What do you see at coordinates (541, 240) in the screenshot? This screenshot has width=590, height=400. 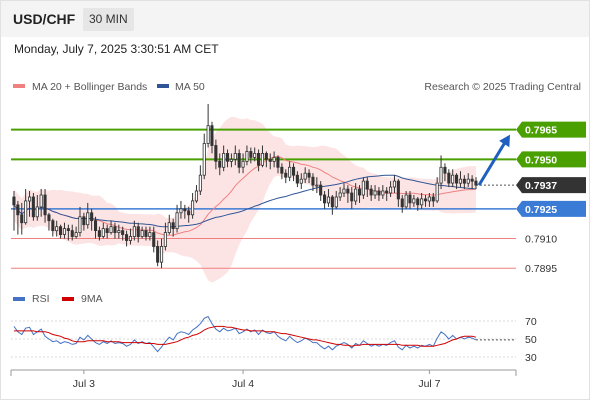 I see `level-label-4: 0.7910` at bounding box center [541, 240].